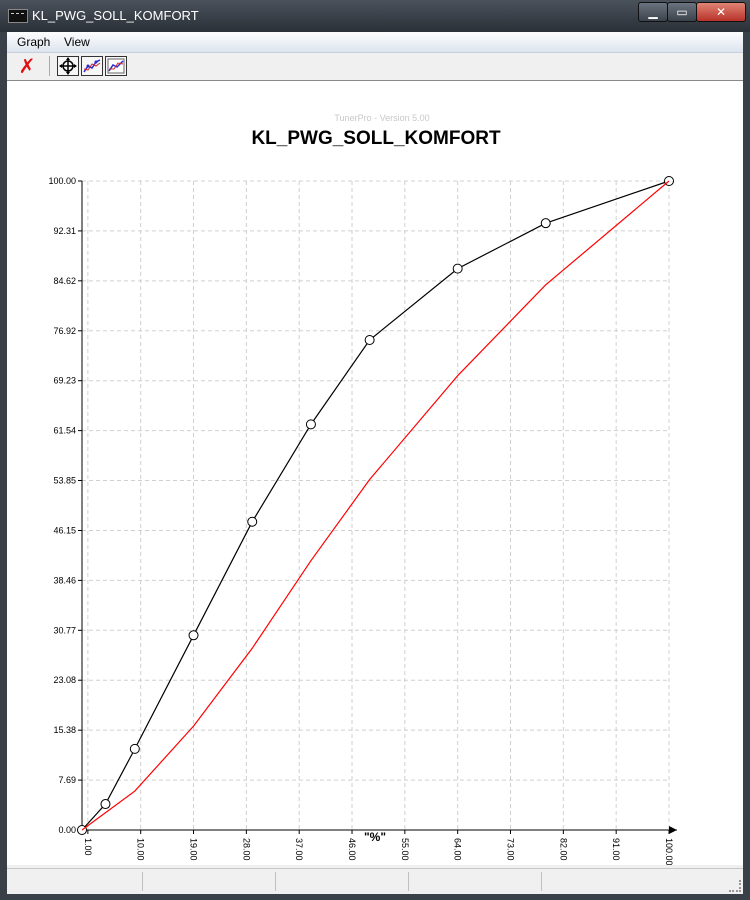 The height and width of the screenshot is (900, 750). Describe the element at coordinates (375, 42) in the screenshot. I see `menu-bar: Graph View` at that location.